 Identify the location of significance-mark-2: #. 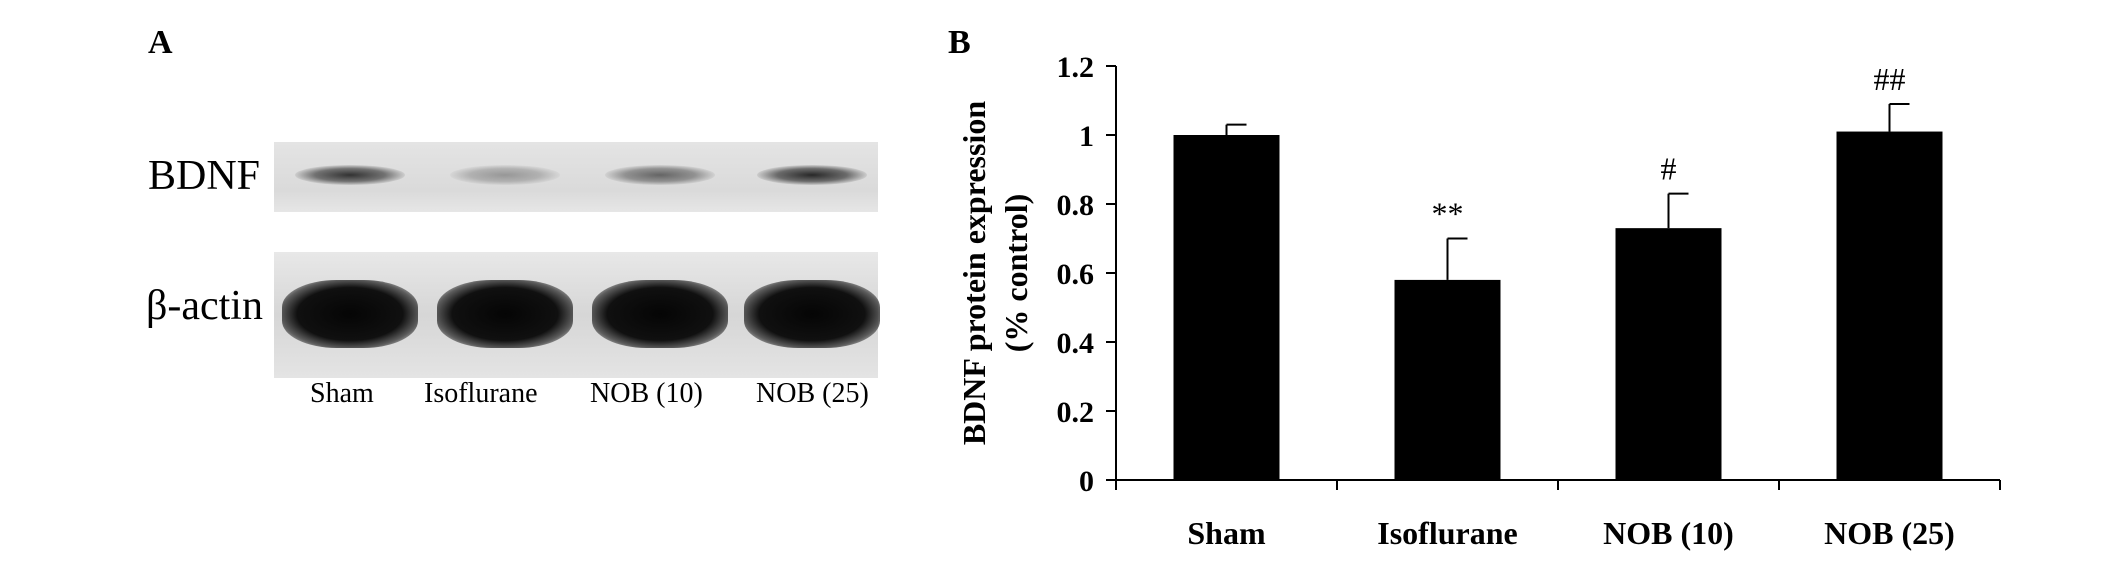
(1669, 169).